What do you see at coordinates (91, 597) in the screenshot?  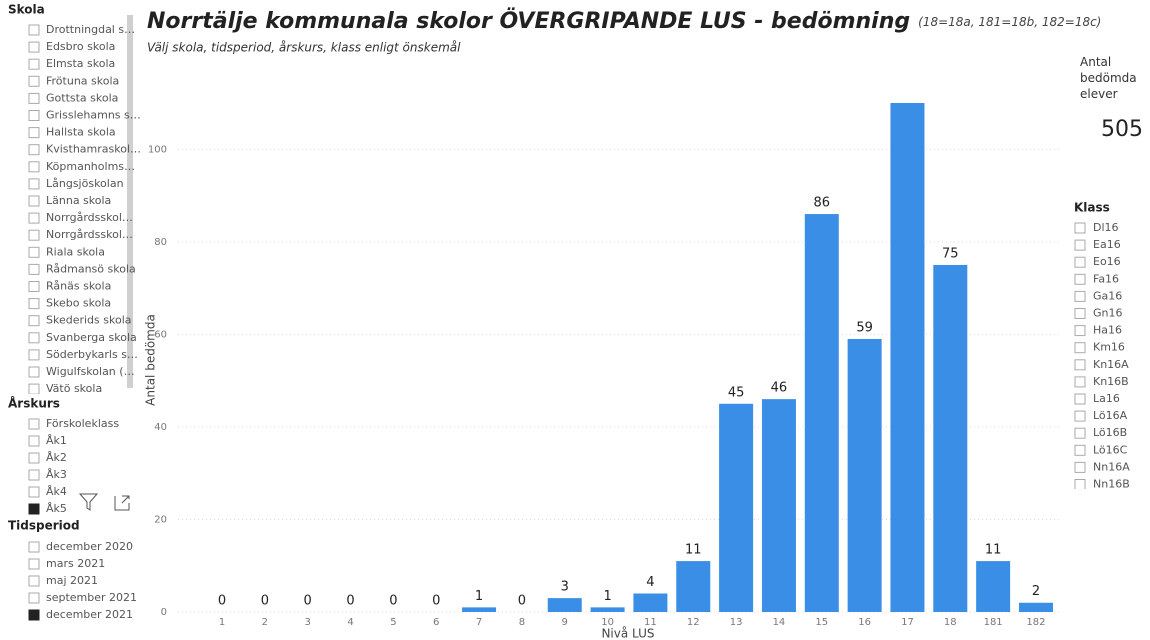 I see `slicer-item: september 2021` at bounding box center [91, 597].